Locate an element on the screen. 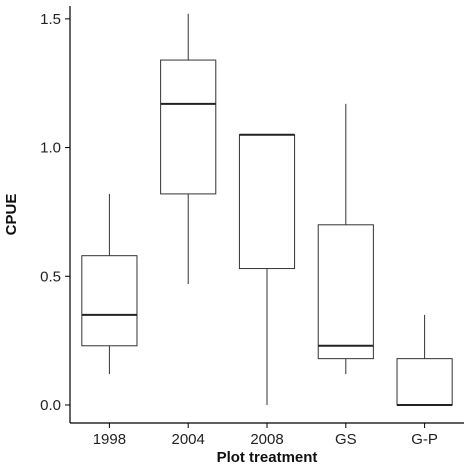  y-tick-label: 0.5 is located at coordinates (50, 276).